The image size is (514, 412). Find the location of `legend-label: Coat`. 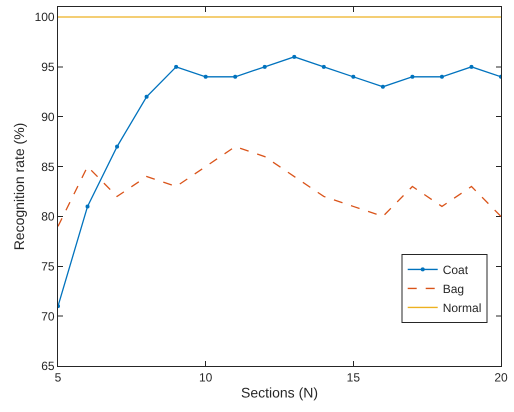

legend-label: Coat is located at coordinates (455, 270).